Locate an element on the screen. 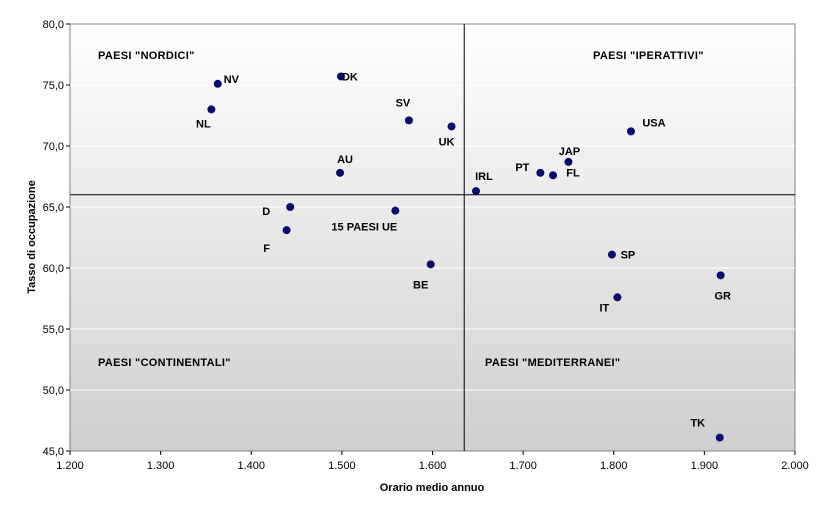 This screenshot has width=821, height=512. x-tick-label: 1.300 is located at coordinates (161, 466).